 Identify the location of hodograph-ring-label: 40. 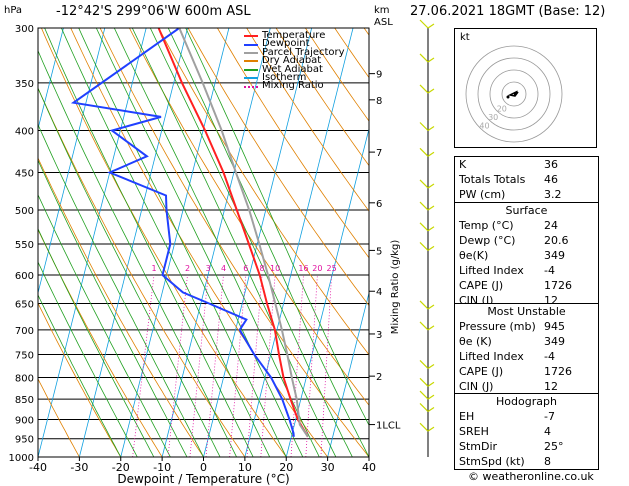
(484, 126).